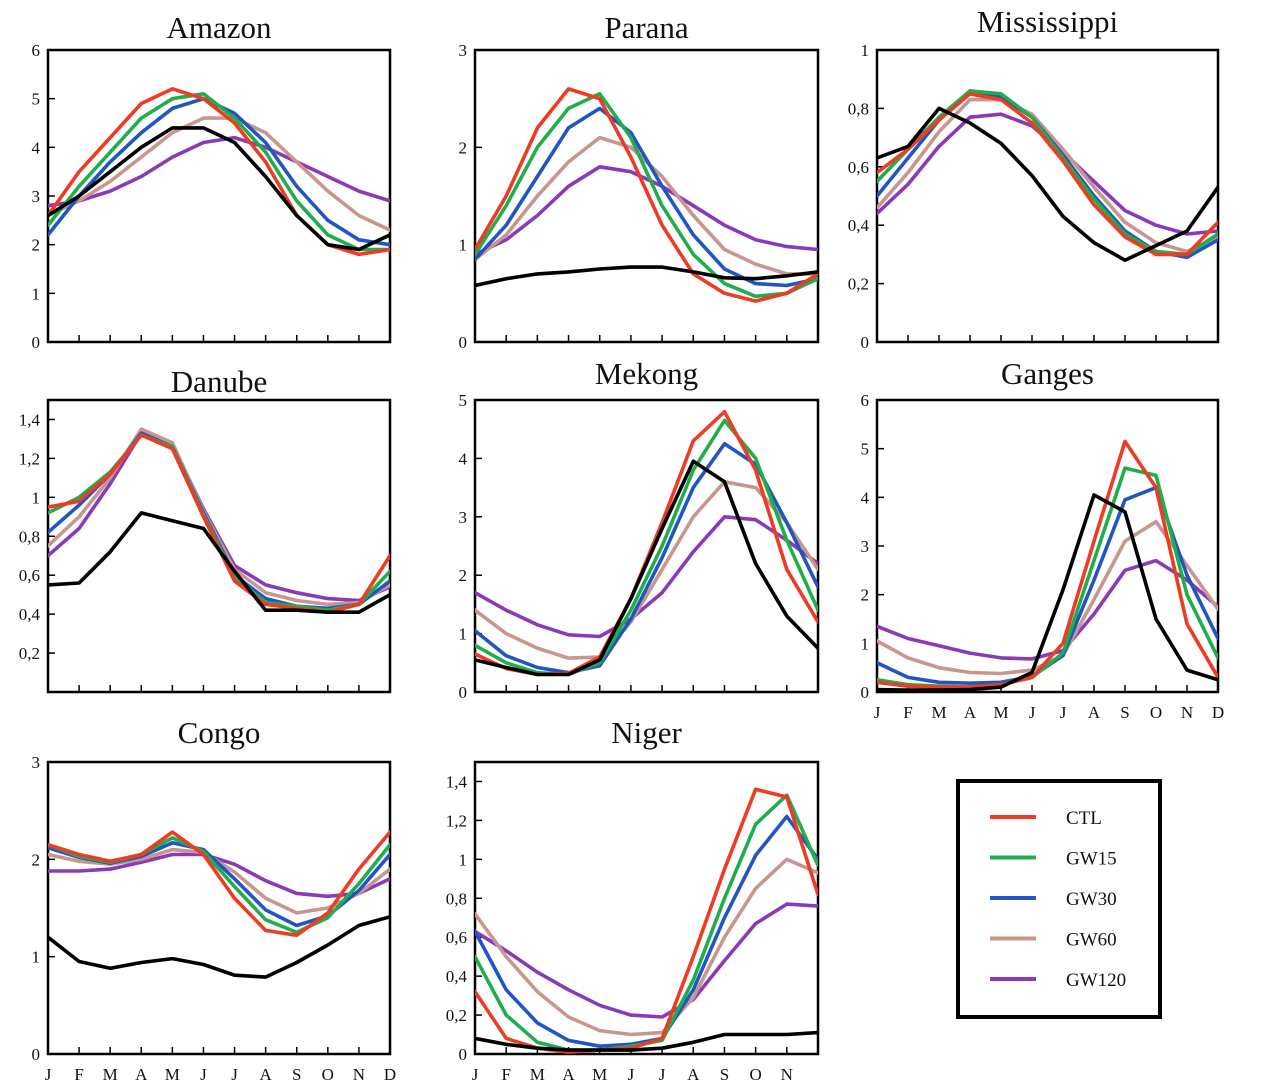 The image size is (1261, 1087). I want to click on panel-mississippi: Mississippi 0 0,2 0,4 0,6 0,8 1, so click(1034, 178).